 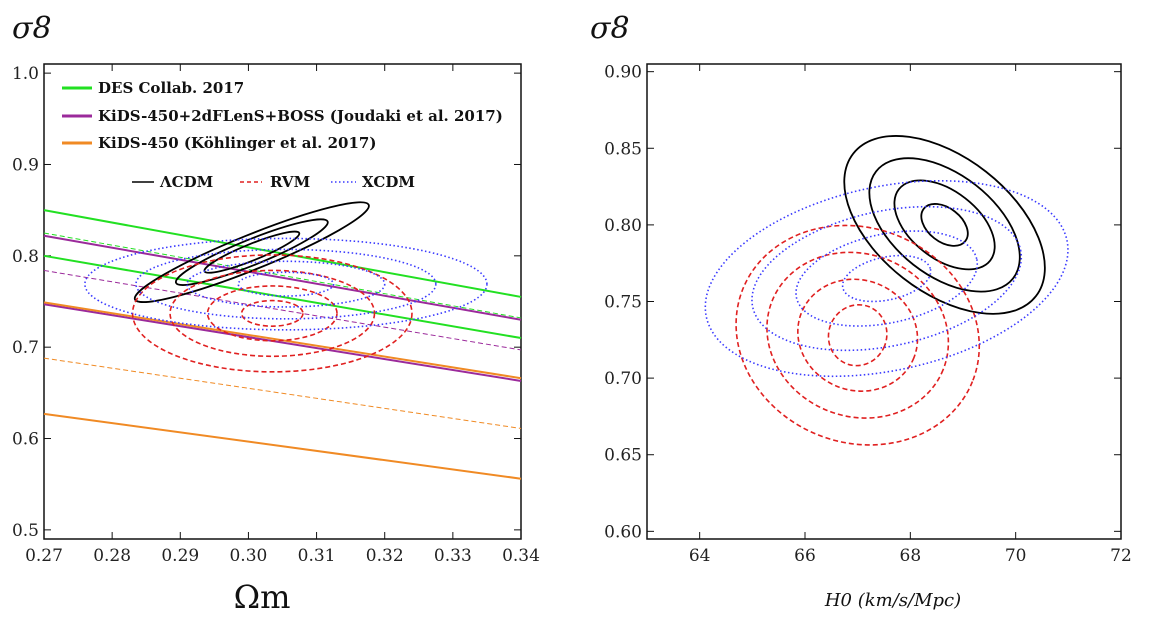 I want to click on band-line-kids-boss-upper, so click(x=282, y=277).